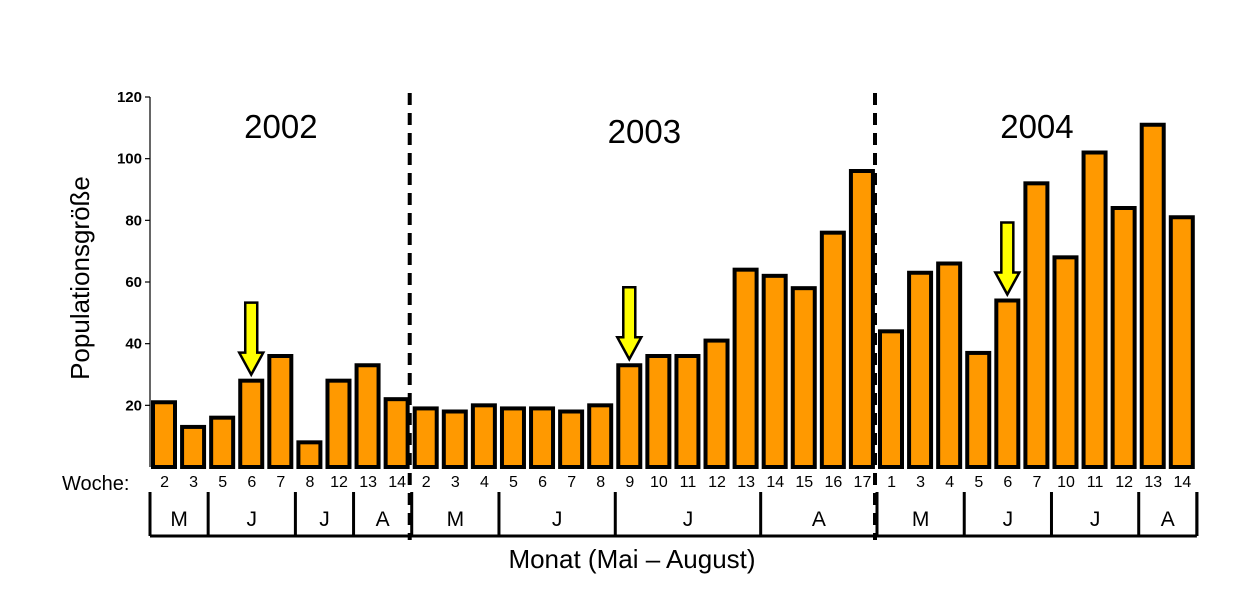  Describe the element at coordinates (129, 159) in the screenshot. I see `y-tick-label: 100` at that location.